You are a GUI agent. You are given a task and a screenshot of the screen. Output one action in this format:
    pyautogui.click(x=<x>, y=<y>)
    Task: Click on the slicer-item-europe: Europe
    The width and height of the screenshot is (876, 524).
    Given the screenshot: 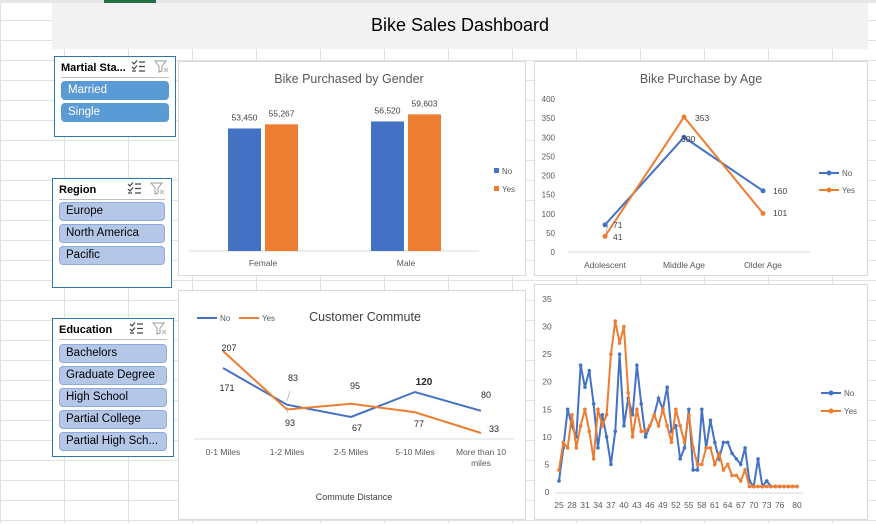 What is the action you would take?
    pyautogui.click(x=112, y=211)
    